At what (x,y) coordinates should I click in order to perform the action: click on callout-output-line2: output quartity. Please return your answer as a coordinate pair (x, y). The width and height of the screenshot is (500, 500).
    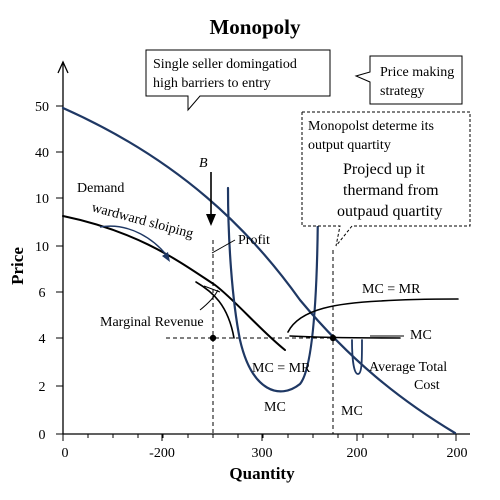
    Looking at the image, I should click on (349, 145).